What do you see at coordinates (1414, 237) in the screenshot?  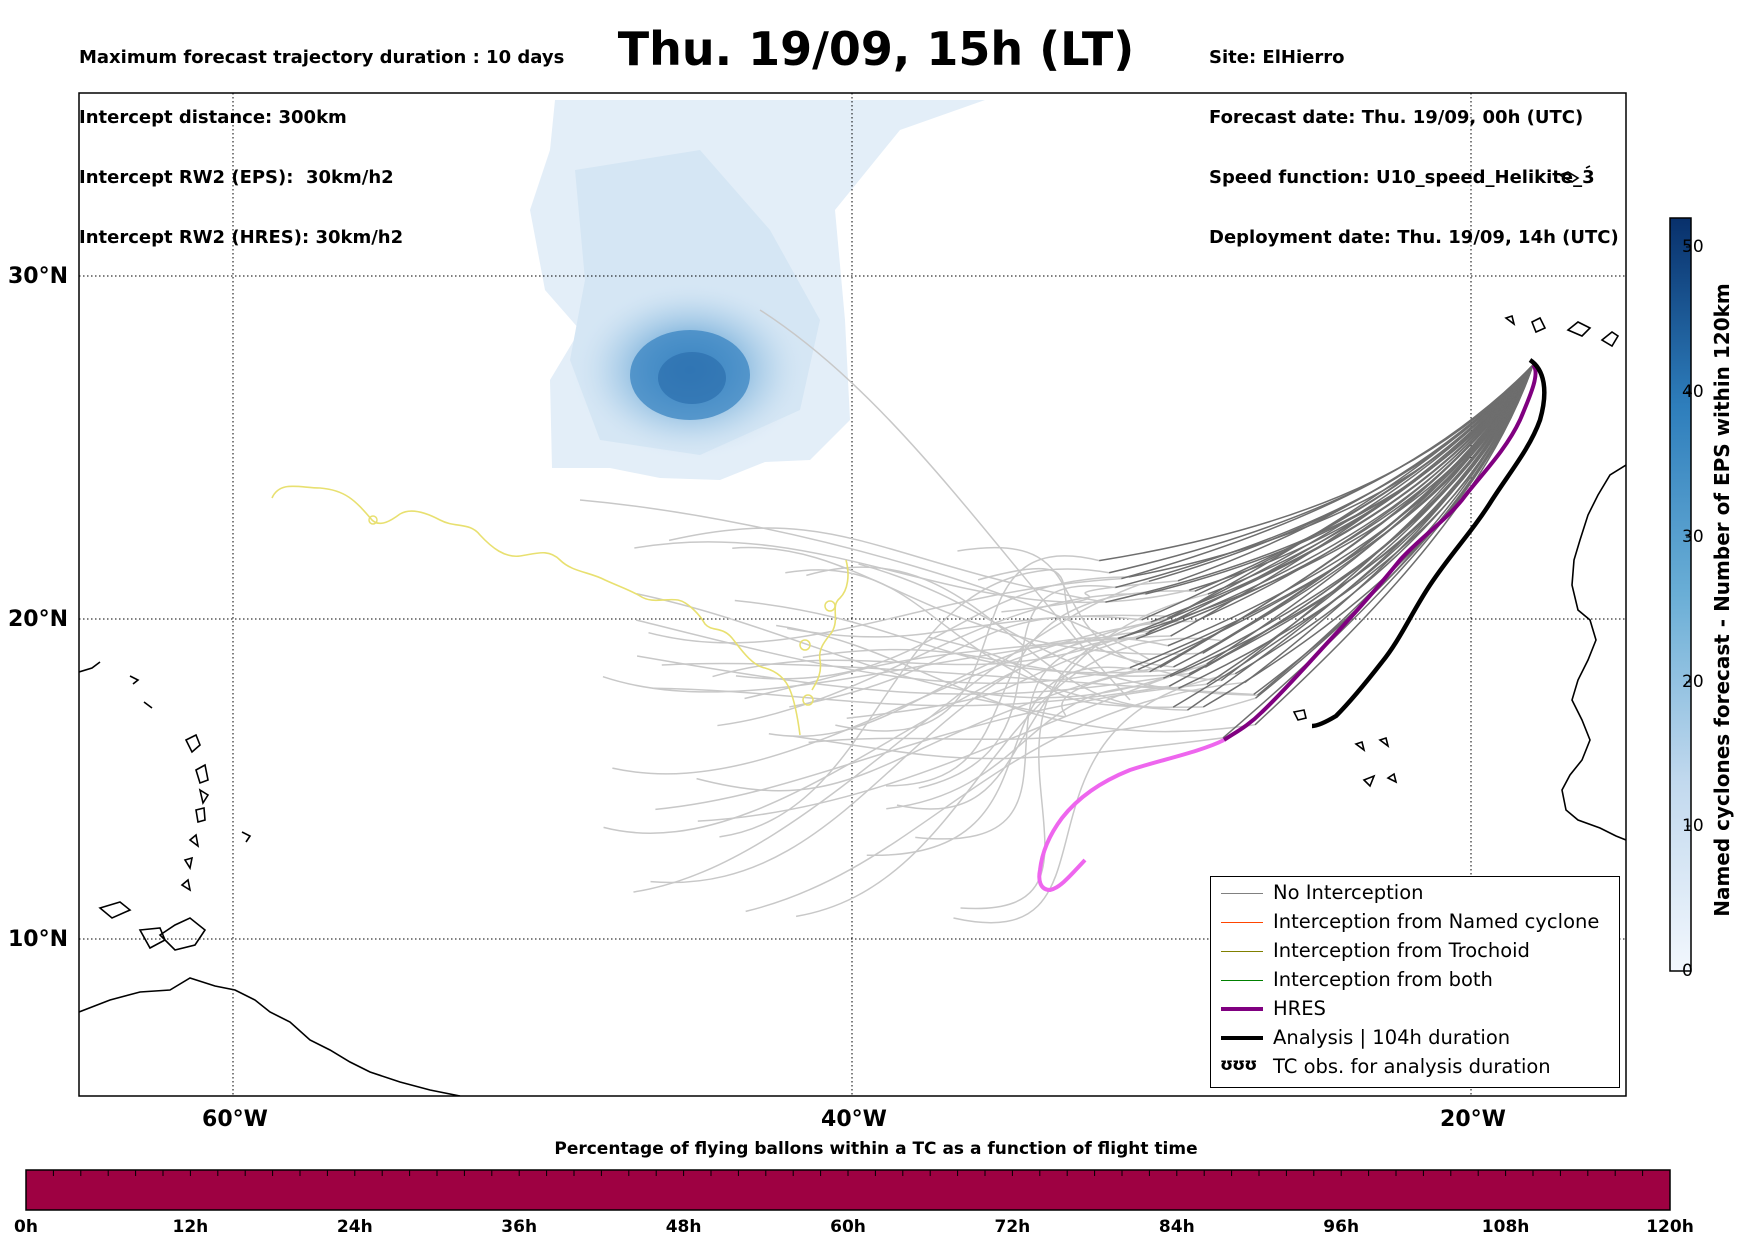 I see `header-right-line: Deployment date: Thu. 19/09, 14h (UTC)` at bounding box center [1414, 237].